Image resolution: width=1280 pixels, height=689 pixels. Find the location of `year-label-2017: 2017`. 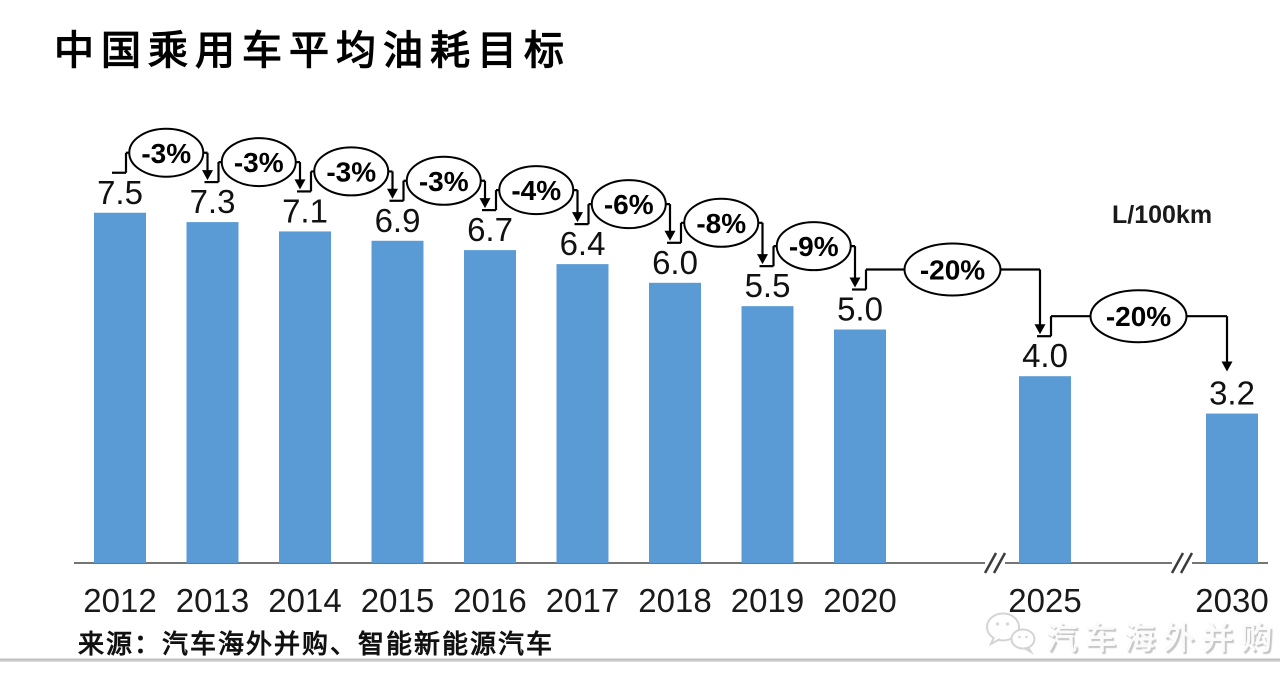

year-label-2017: 2017 is located at coordinates (582, 600).